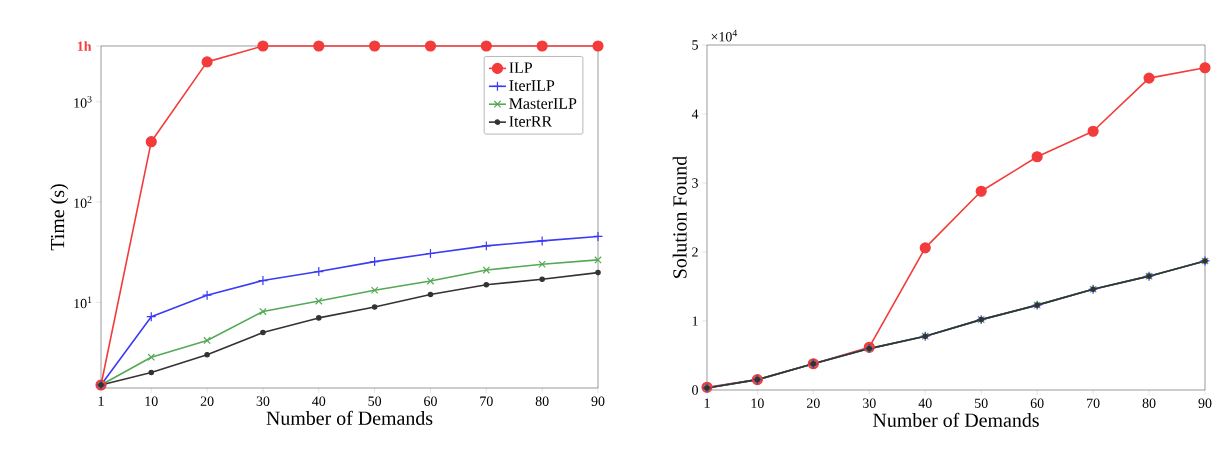 The height and width of the screenshot is (466, 1224). Describe the element at coordinates (83, 101) in the screenshot. I see `y-tick-label: 10$^{3}$` at that location.